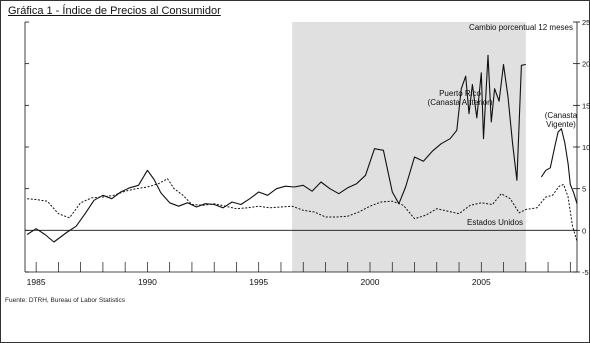  I want to click on y-axis-label: Cambio porcentual 12 meses, so click(521, 27).